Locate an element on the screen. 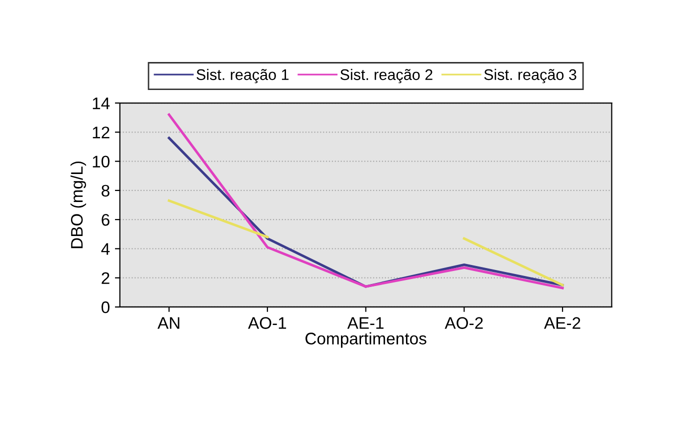  y-tick-label: 2 is located at coordinates (106, 278).